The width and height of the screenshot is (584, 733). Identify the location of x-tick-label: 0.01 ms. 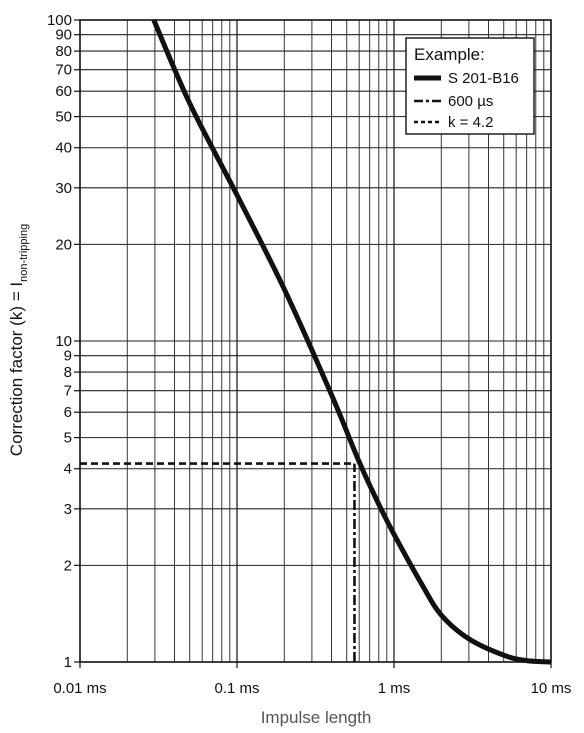
(79, 688).